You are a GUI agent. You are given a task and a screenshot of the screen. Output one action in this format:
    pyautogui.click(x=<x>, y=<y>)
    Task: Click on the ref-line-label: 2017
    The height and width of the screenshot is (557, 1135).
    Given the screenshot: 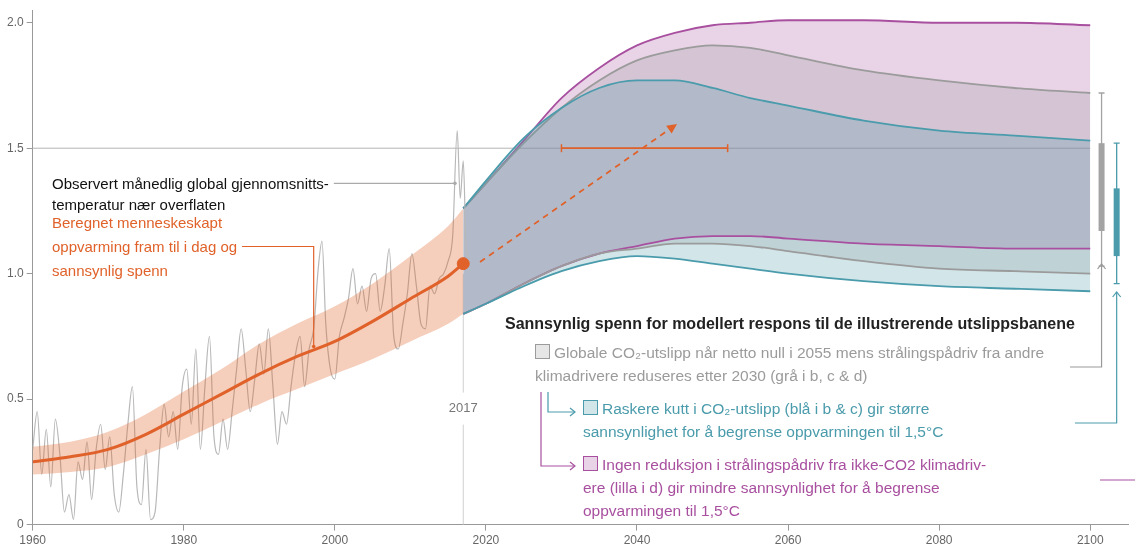 What is the action you would take?
    pyautogui.click(x=463, y=408)
    